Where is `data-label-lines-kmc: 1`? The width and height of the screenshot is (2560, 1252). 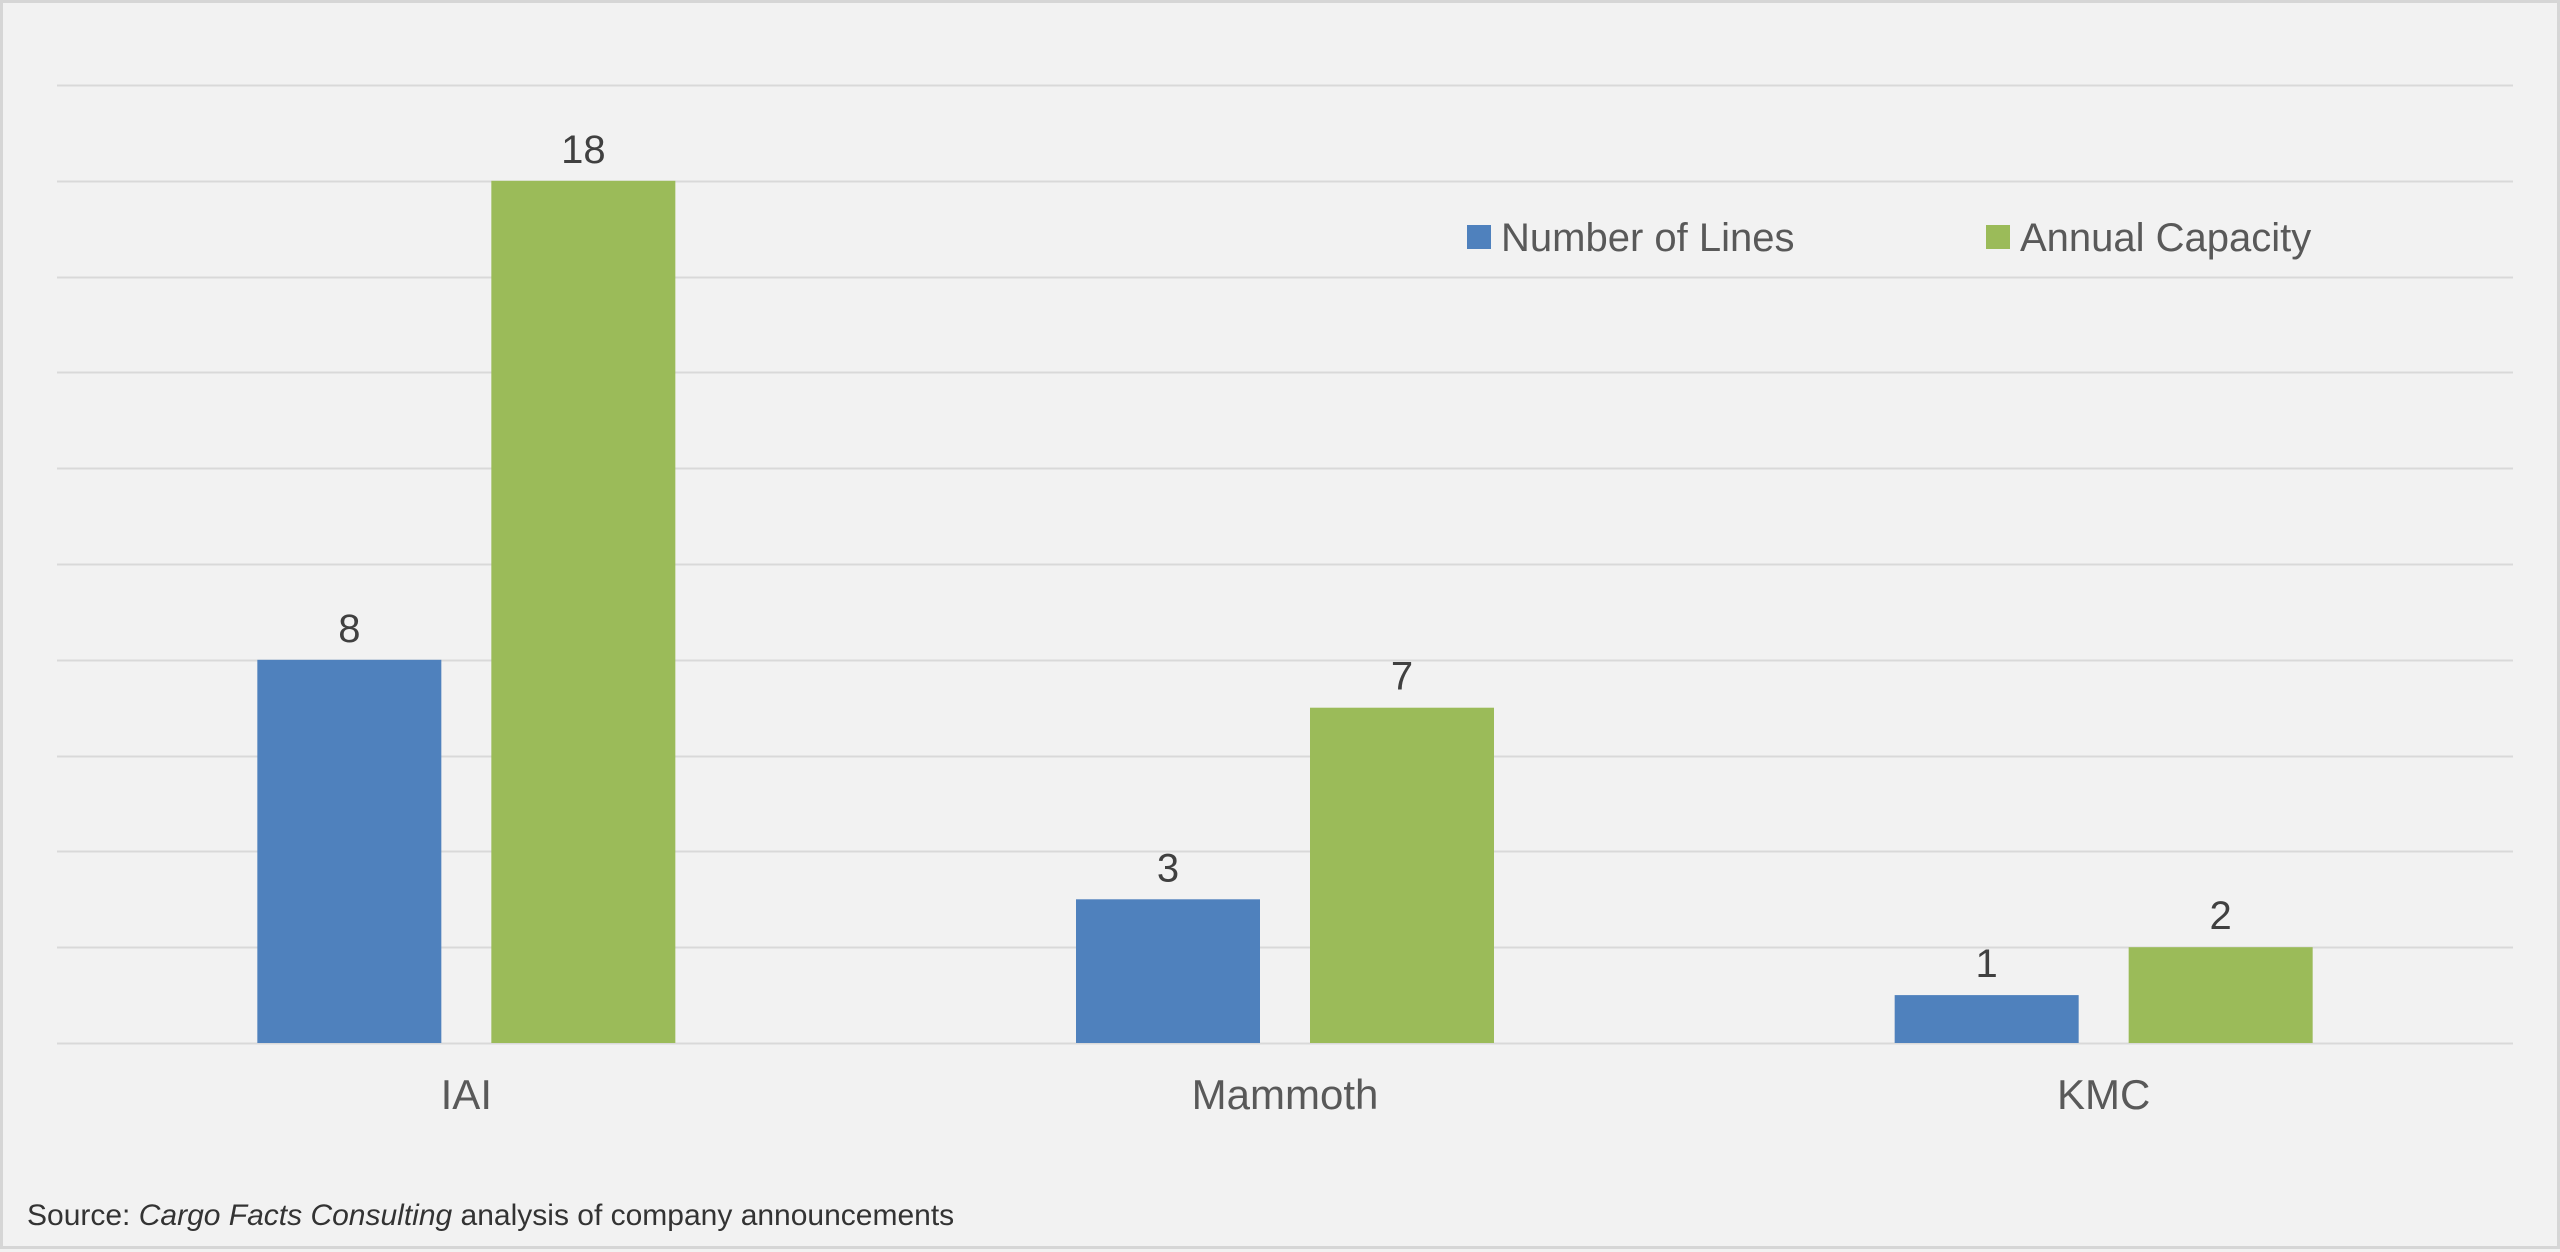 data-label-lines-kmc: 1 is located at coordinates (1987, 964).